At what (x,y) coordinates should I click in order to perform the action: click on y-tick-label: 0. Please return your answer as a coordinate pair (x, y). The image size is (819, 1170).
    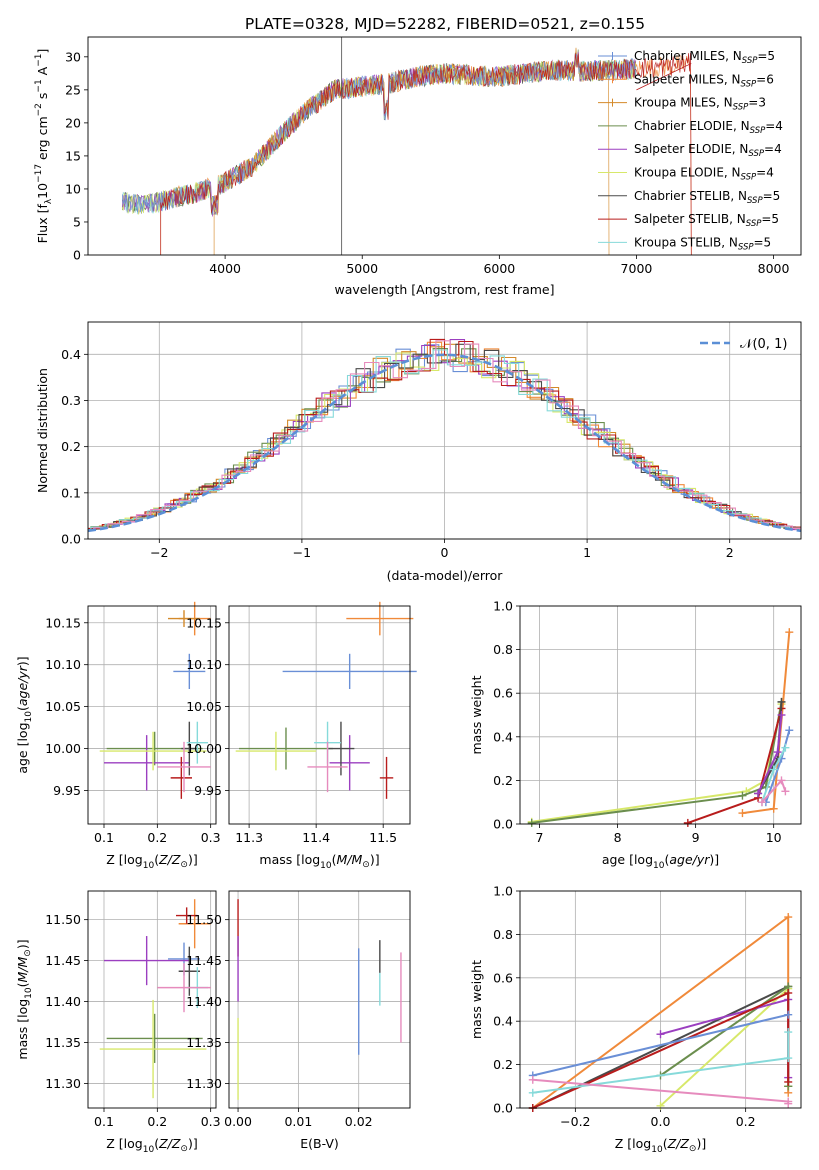
    Looking at the image, I should click on (77, 255).